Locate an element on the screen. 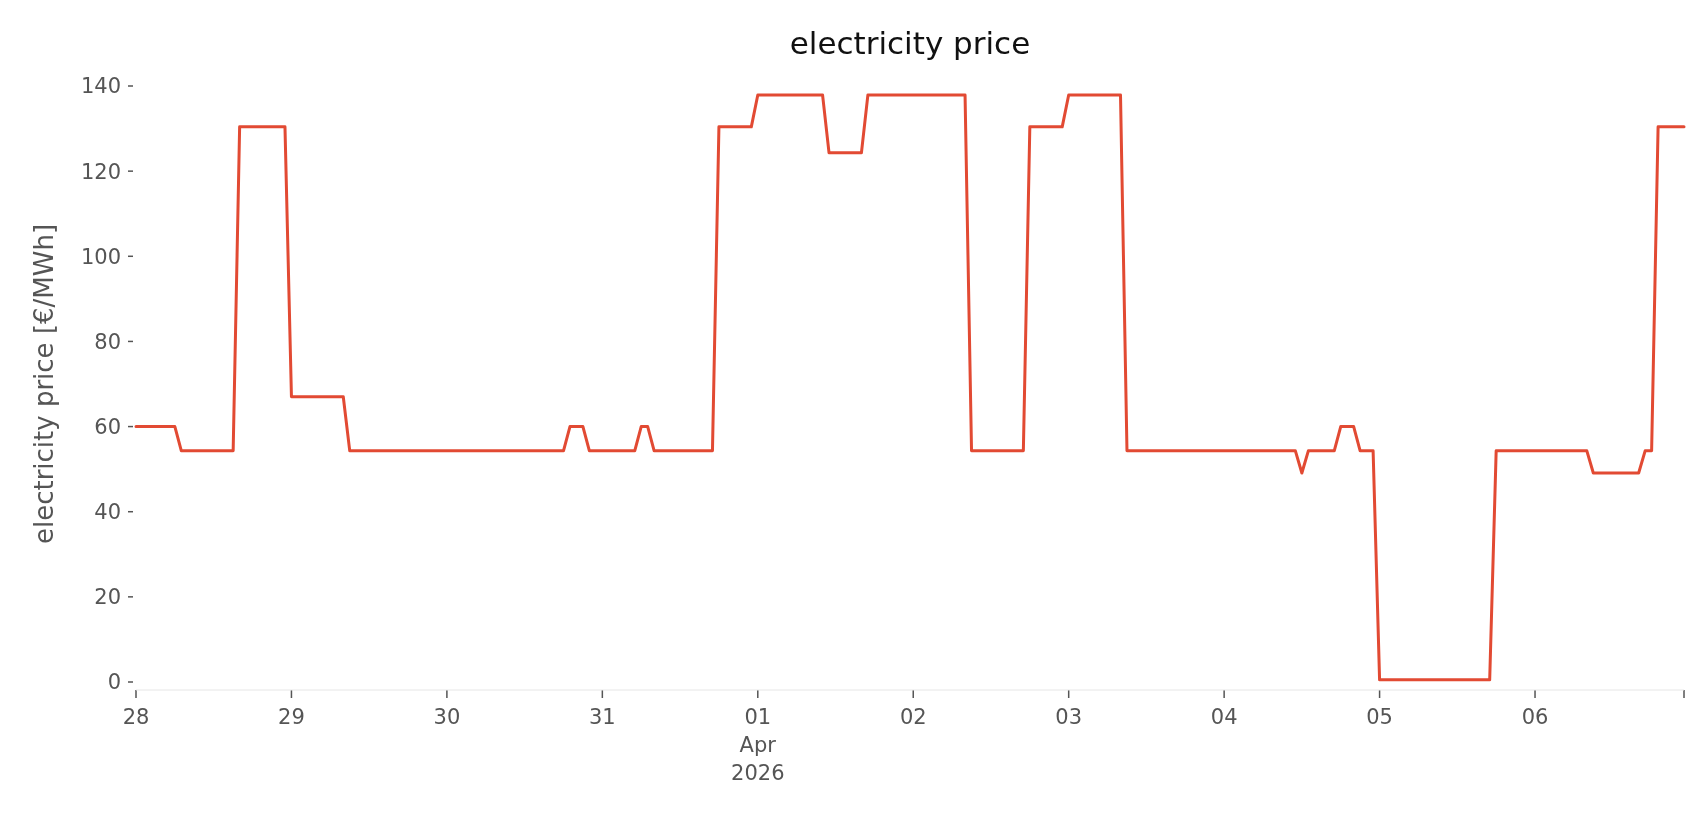 This screenshot has height=815, width=1706. y-tick-label: 140 is located at coordinates (100, 86).